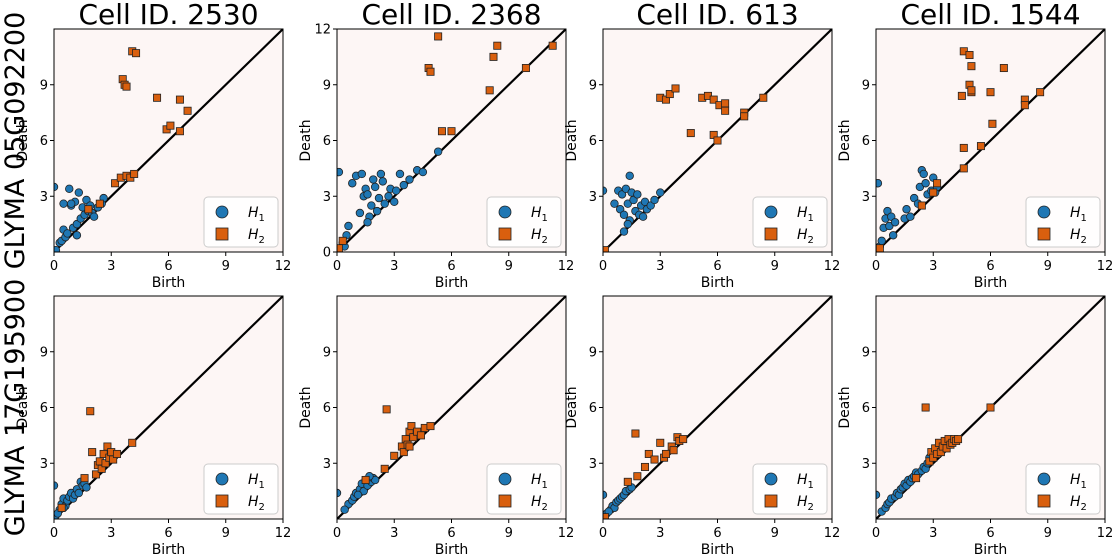 The height and width of the screenshot is (559, 1116). Describe the element at coordinates (322, 30) in the screenshot. I see `y-tick-label: 12` at that location.